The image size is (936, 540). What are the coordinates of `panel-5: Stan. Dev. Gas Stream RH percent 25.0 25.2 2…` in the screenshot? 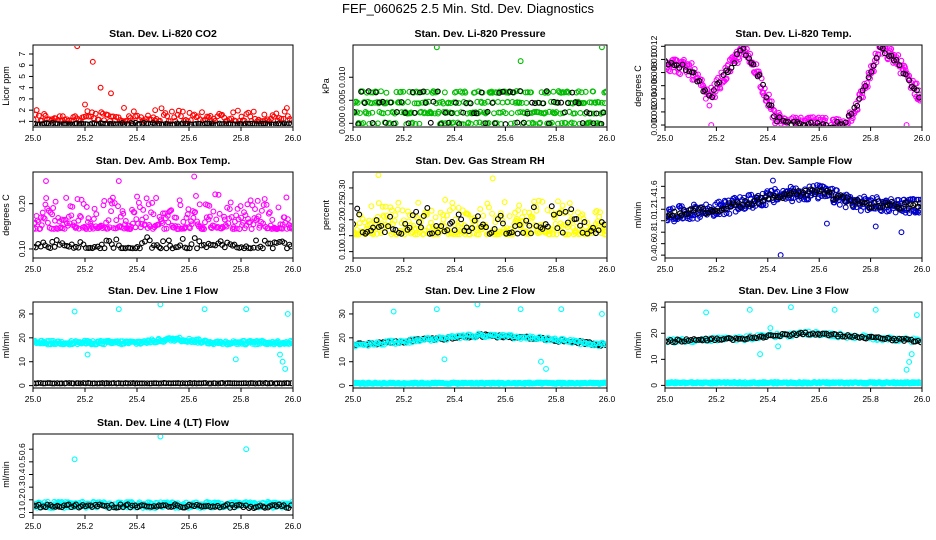 It's located at (468, 214).